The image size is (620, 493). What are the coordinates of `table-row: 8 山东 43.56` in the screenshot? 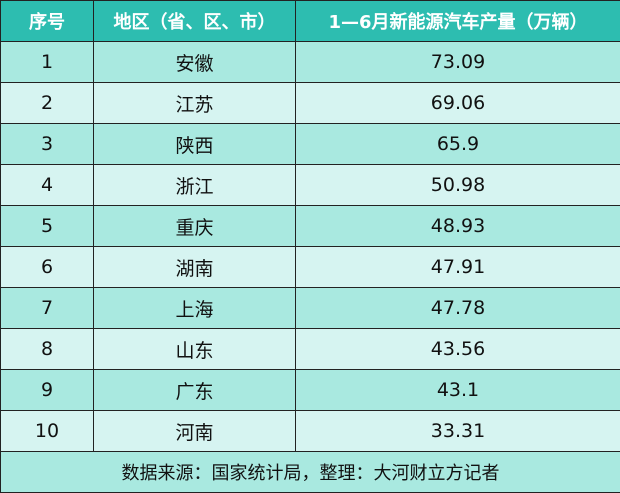 It's located at (310, 349).